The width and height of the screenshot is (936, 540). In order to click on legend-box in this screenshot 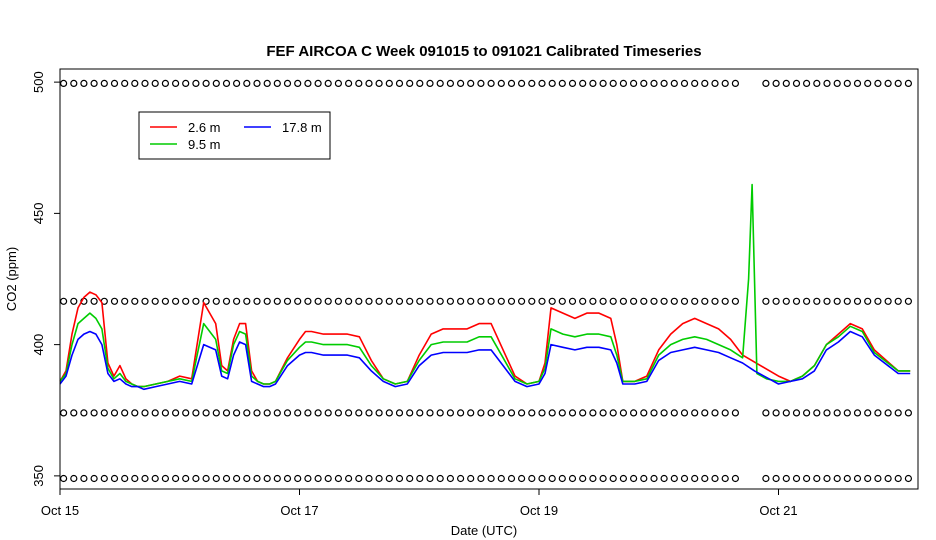, I will do `click(234, 135)`.